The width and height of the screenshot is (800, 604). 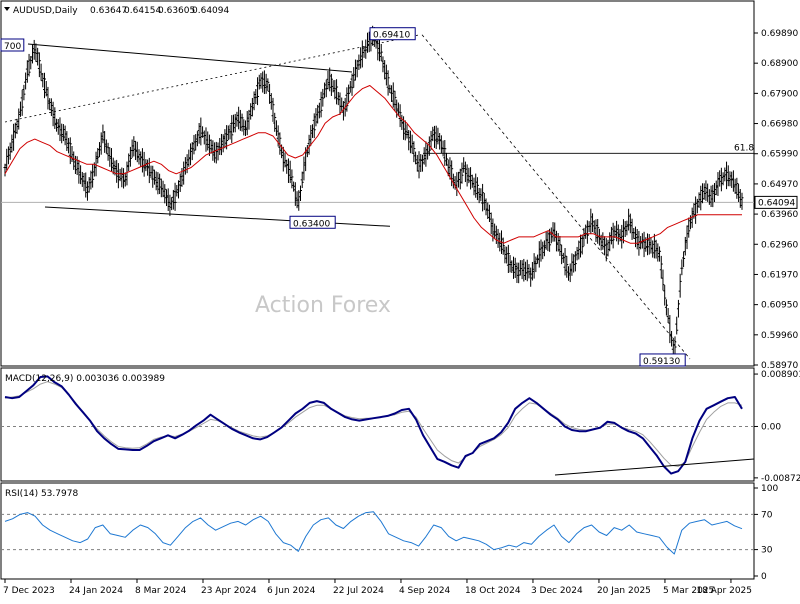 I want to click on triangle-down-icon, so click(x=7, y=9).